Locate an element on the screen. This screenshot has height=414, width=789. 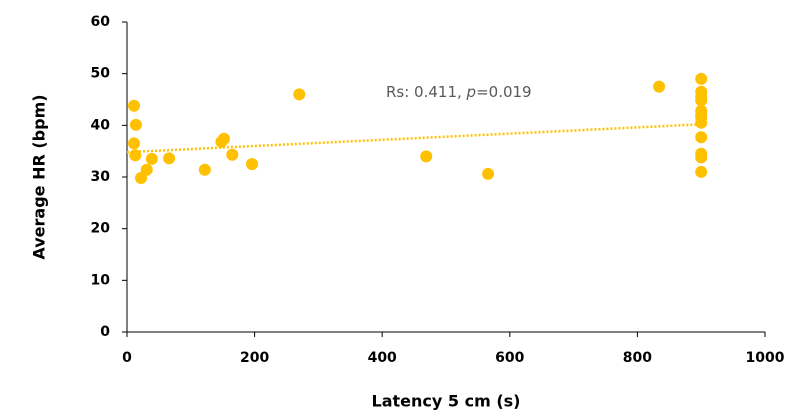
x-tick-label: 1000 is located at coordinates (765, 358).